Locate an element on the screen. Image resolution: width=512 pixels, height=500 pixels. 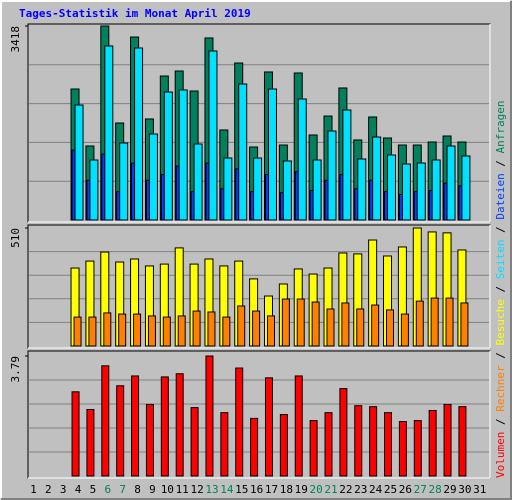
legend-entry: Anfragen is located at coordinates (500, 126).